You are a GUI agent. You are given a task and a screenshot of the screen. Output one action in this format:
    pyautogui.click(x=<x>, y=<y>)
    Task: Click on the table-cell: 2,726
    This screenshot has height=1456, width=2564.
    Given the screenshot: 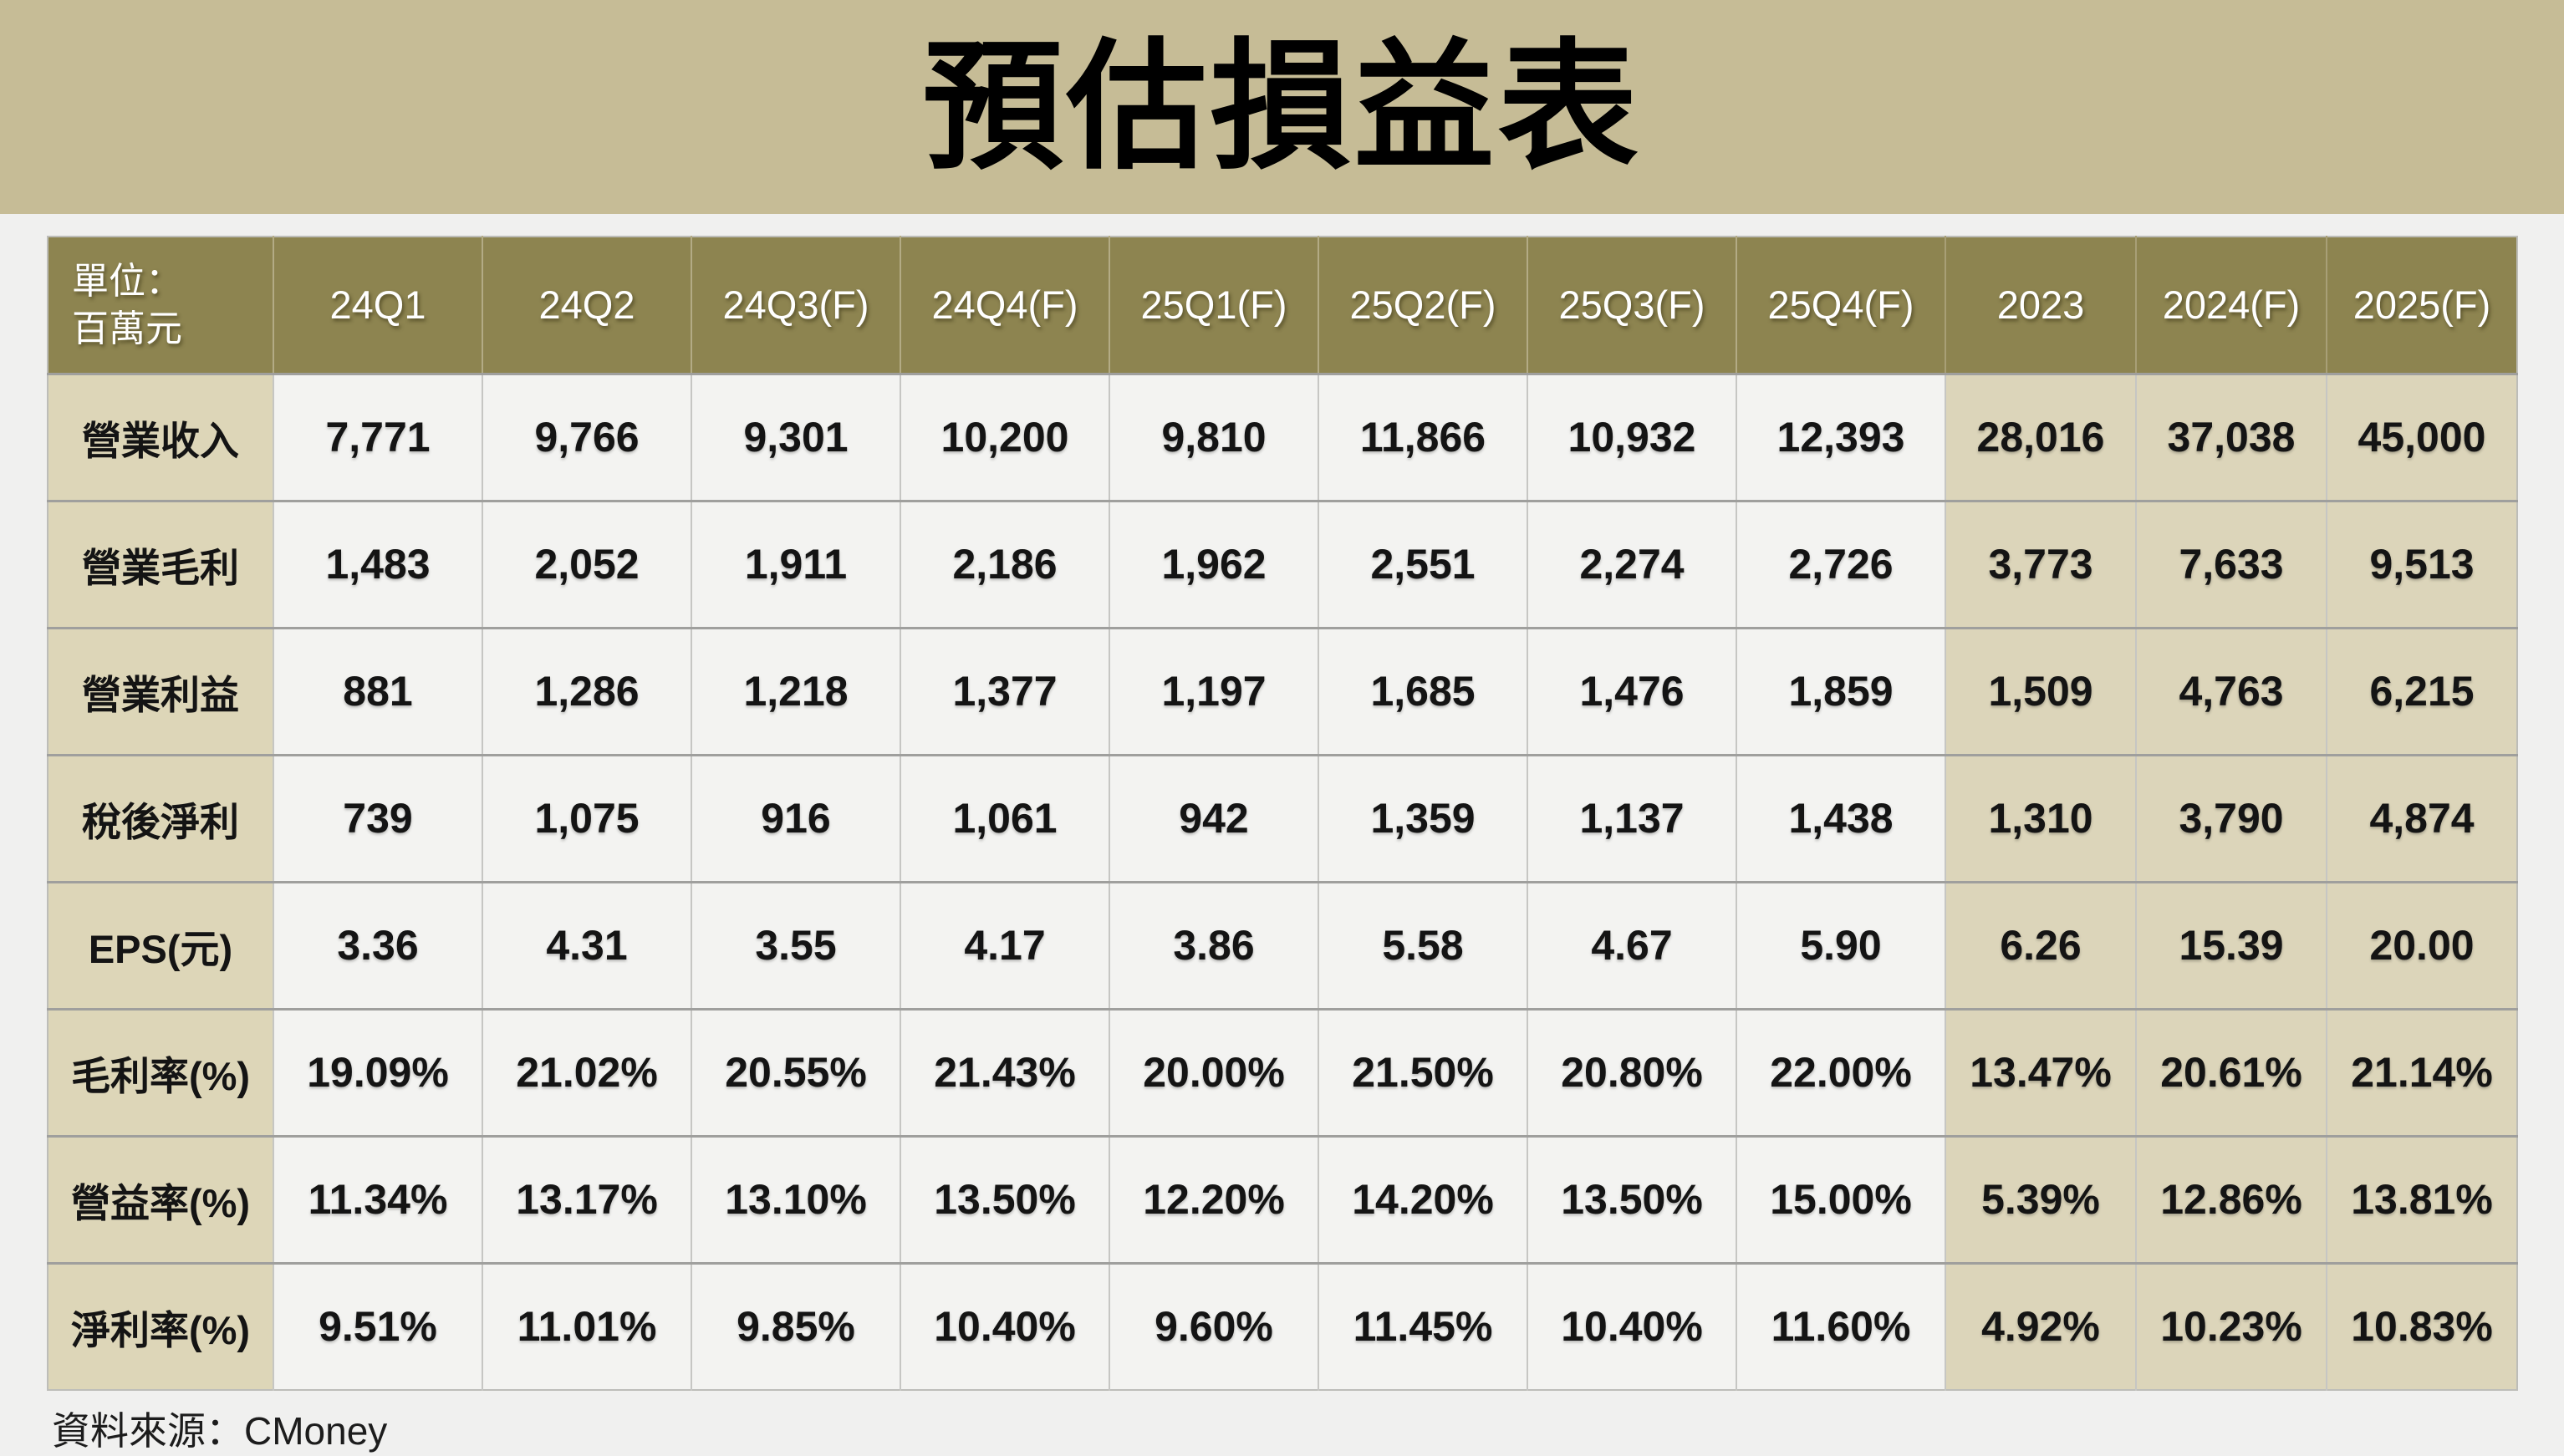 What is the action you would take?
    pyautogui.click(x=1841, y=563)
    